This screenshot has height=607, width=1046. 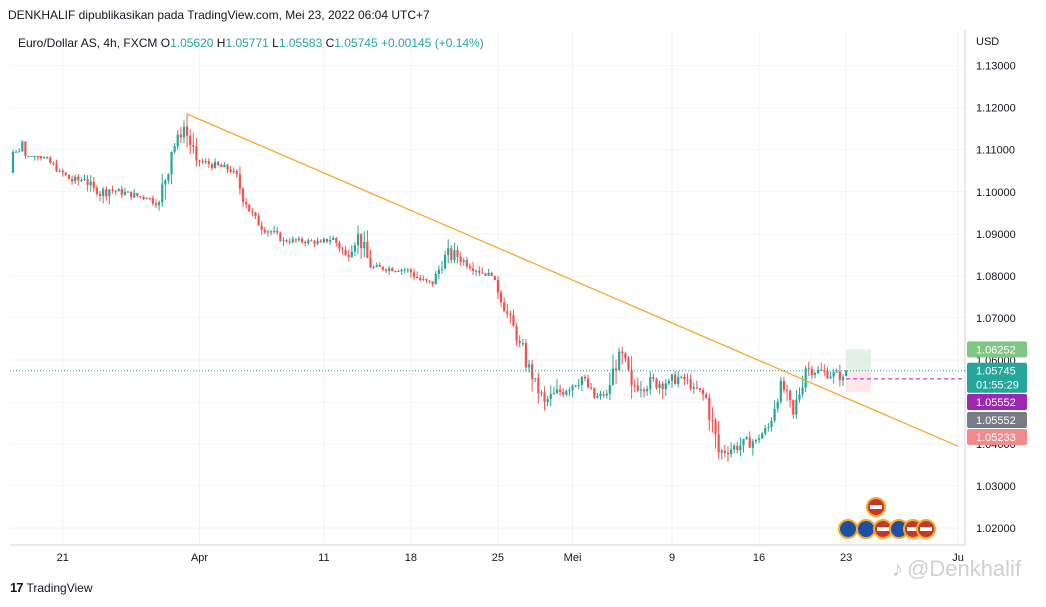 What do you see at coordinates (357, 43) in the screenshot?
I see `symbol-line-part: 1.05745` at bounding box center [357, 43].